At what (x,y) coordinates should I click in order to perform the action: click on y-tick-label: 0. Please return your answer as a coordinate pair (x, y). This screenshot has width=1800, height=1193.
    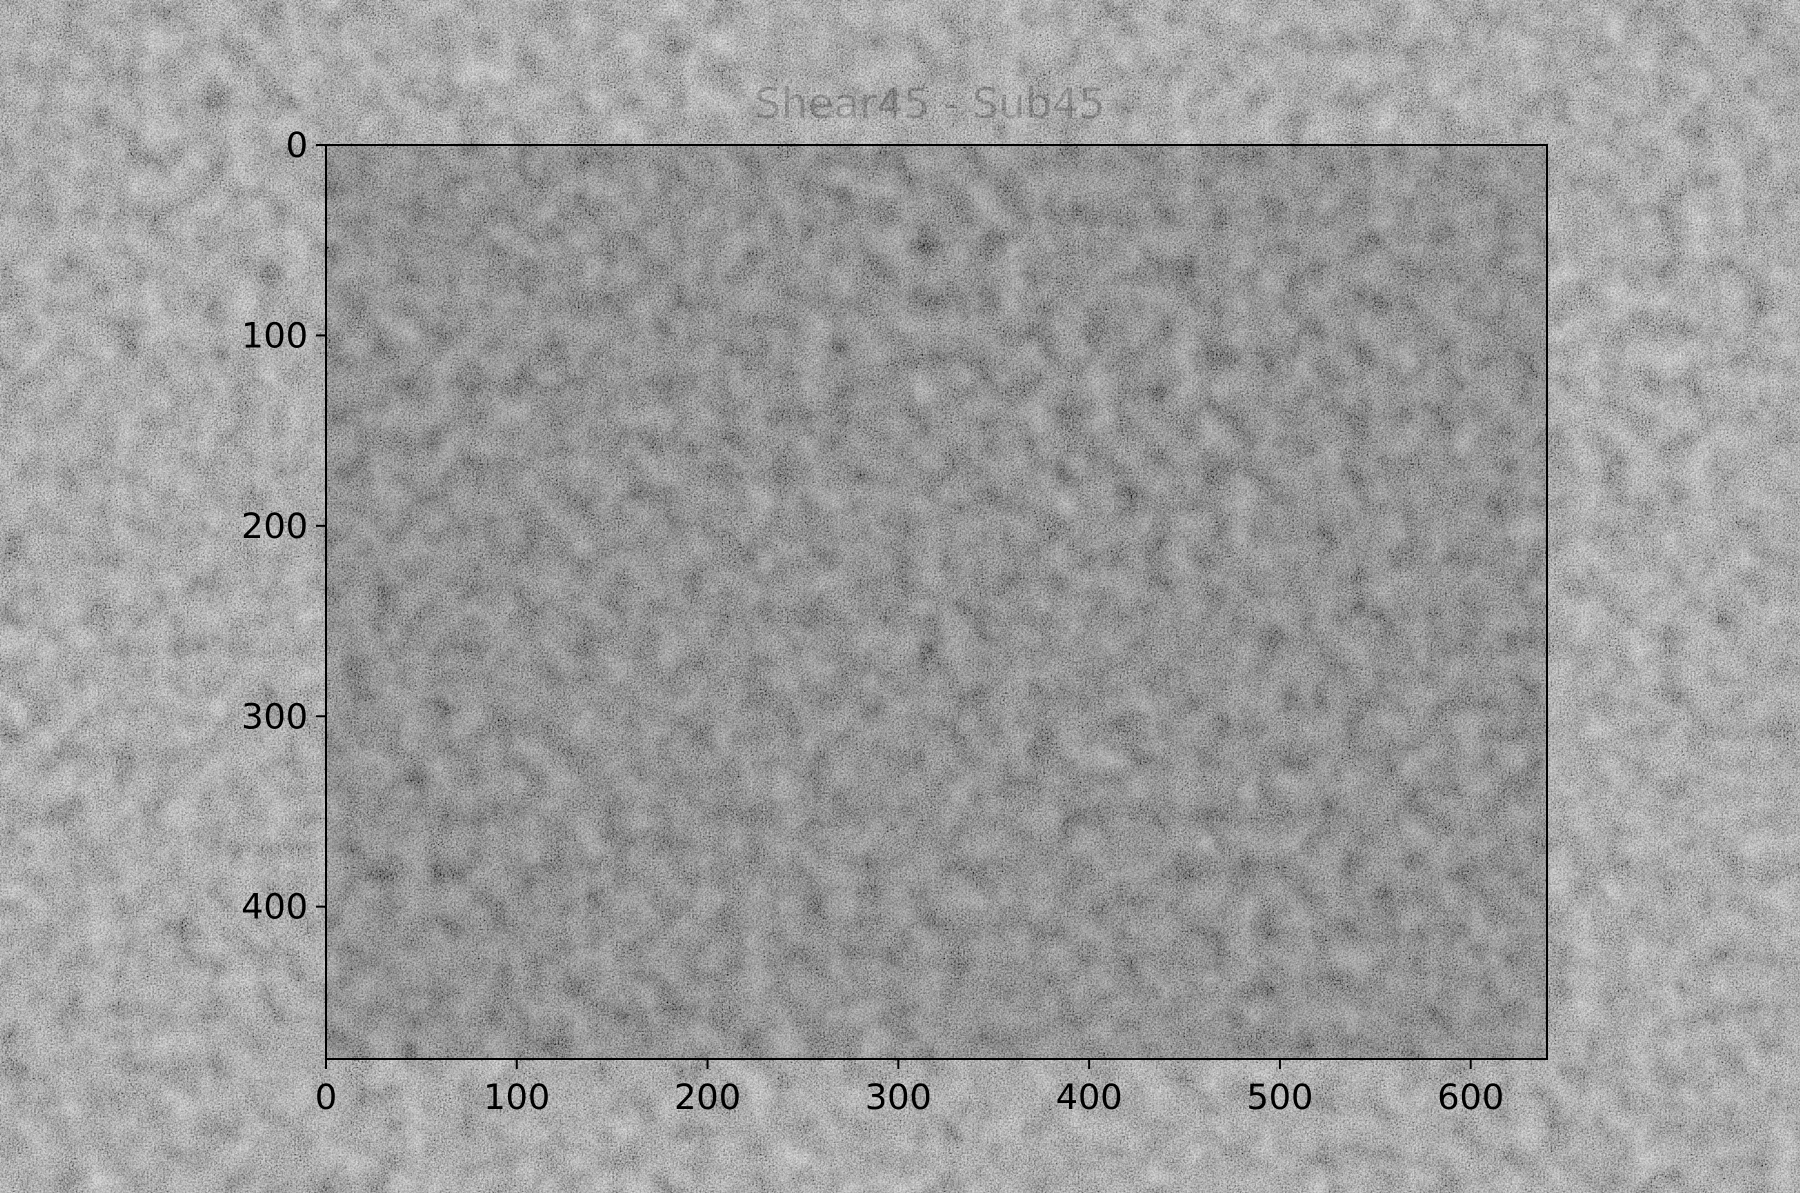
    Looking at the image, I should click on (297, 146).